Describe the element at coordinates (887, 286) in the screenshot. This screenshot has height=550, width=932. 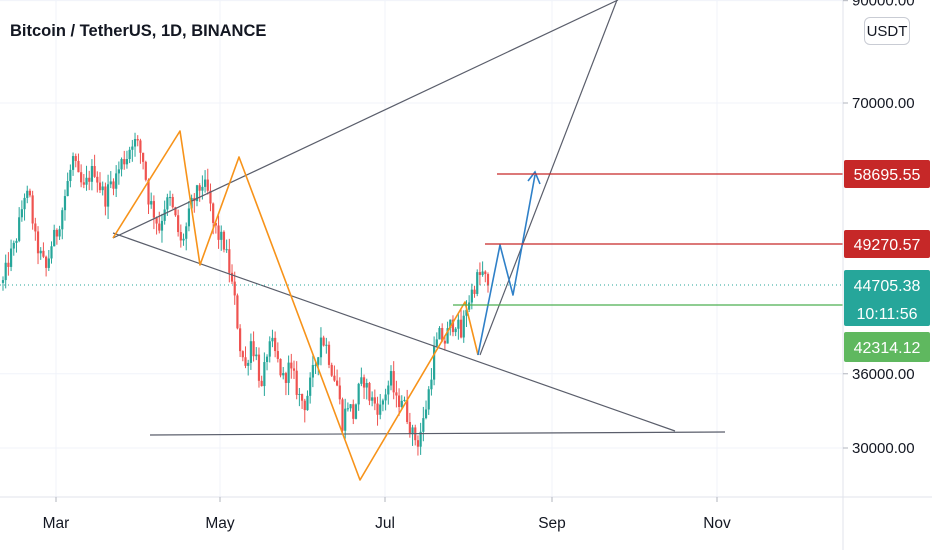
I see `current-price-tag: 44705.38` at that location.